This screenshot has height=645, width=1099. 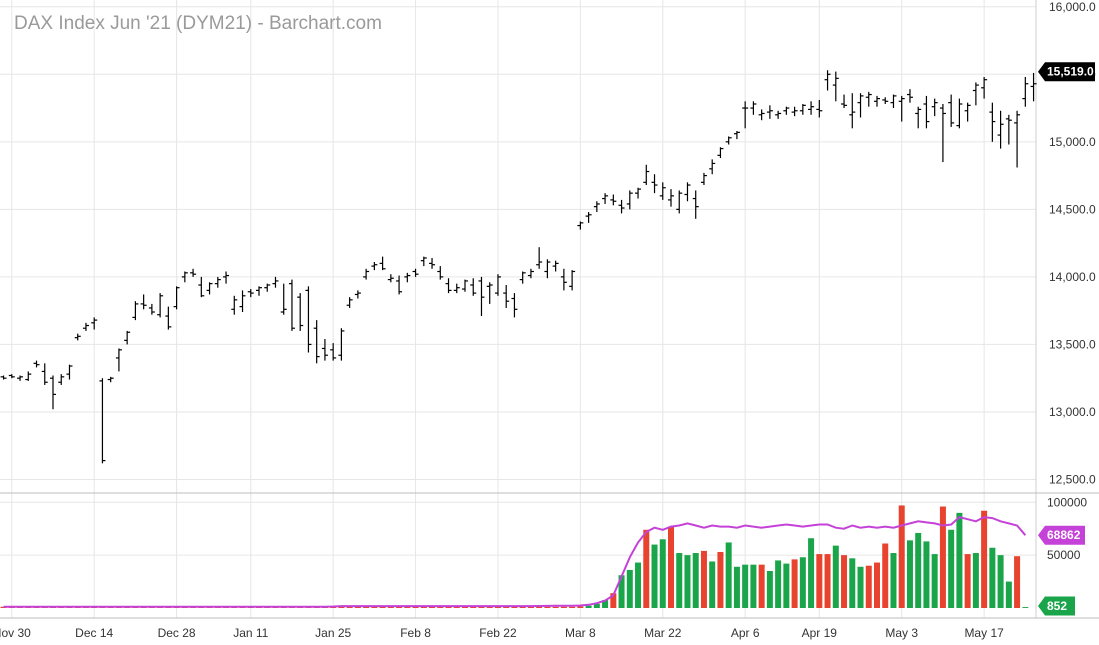 I want to click on price-tick-label: 15,000.0, so click(x=1072, y=142).